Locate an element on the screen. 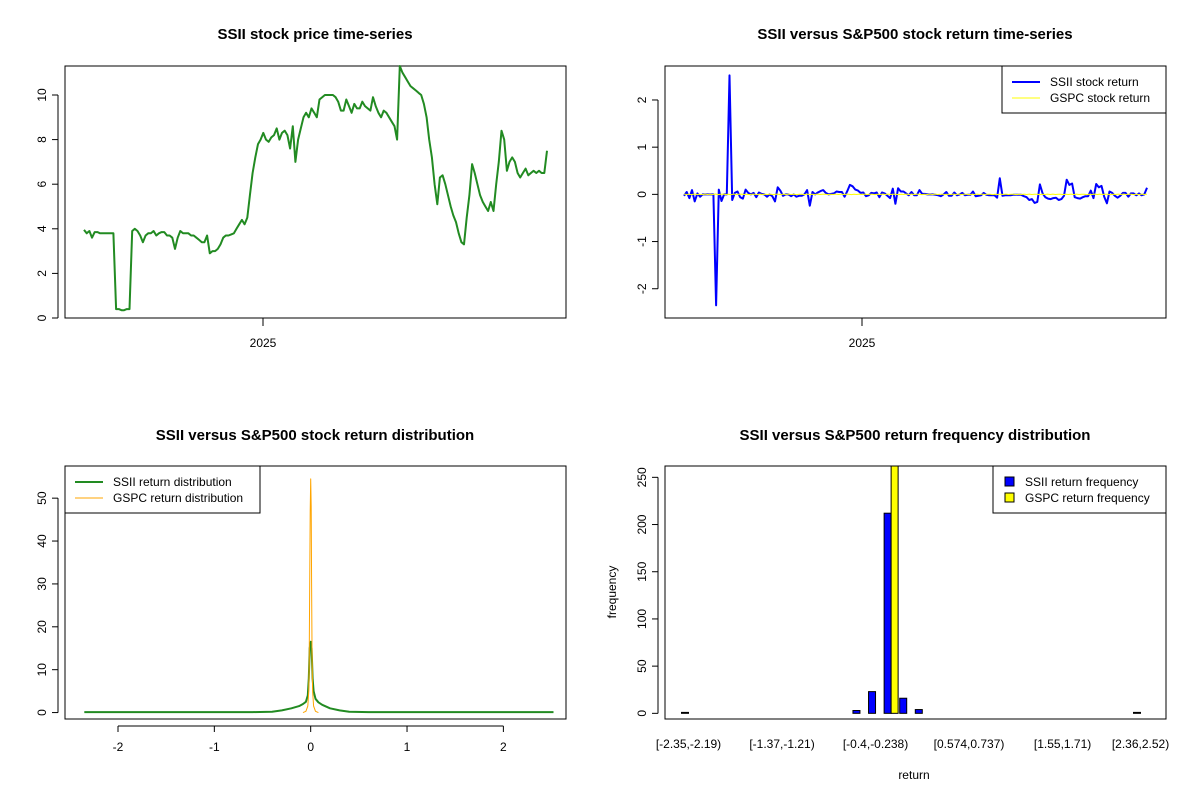  legend-label: SSII return frequency is located at coordinates (1081, 482).